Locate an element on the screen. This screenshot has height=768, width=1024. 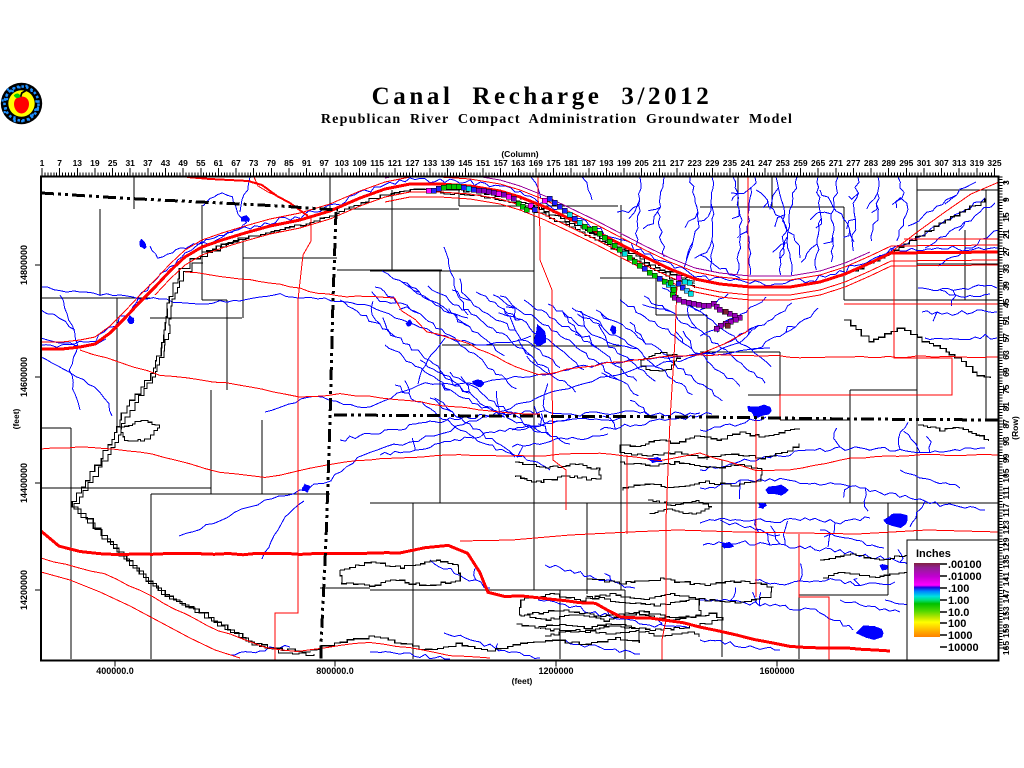
svg-text: 117 is located at coordinates (1006, 510).